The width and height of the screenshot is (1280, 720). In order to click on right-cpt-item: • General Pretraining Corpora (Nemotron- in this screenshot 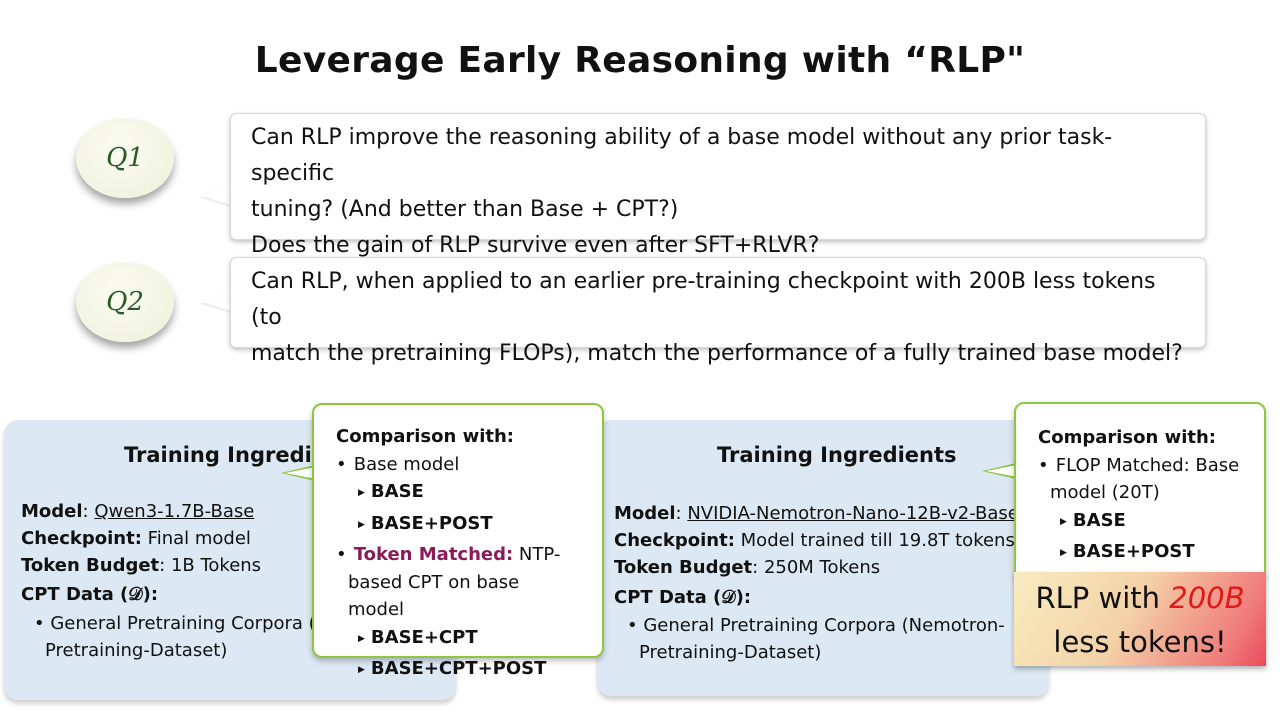, I will do `click(816, 625)`.